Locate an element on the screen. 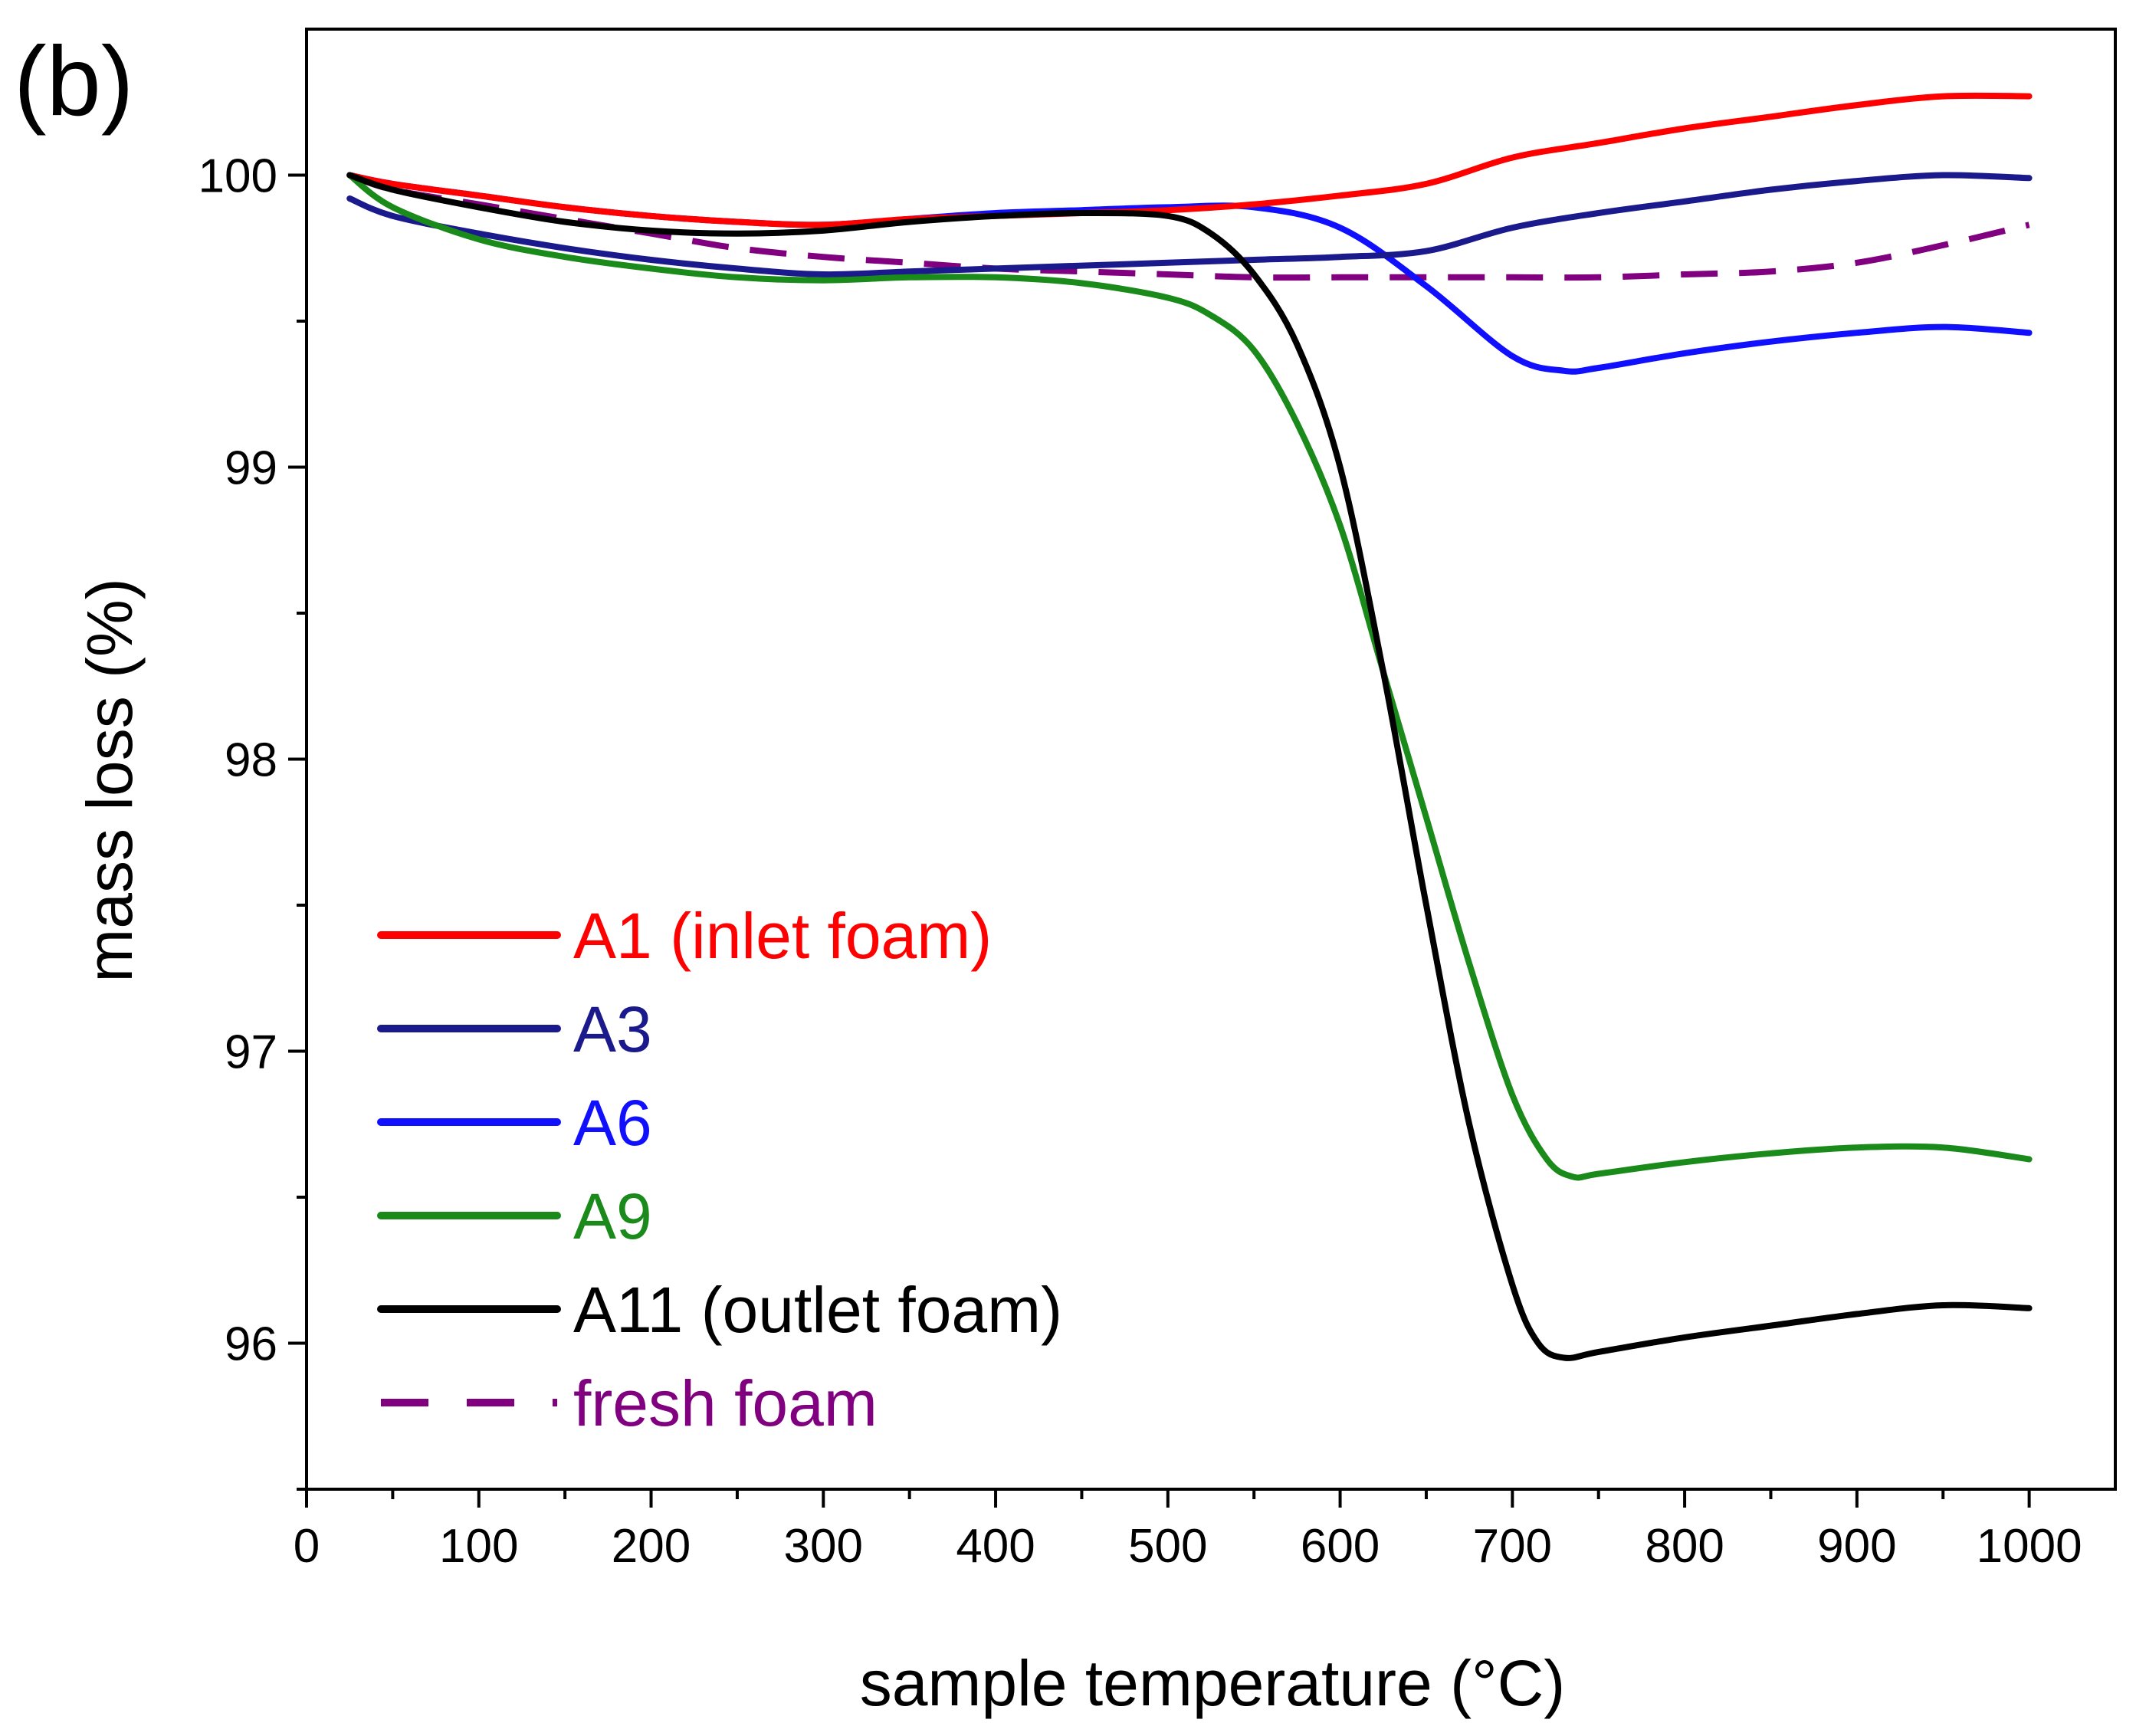 This screenshot has height=1736, width=2136. x-tick-label: 900 is located at coordinates (1857, 1546).